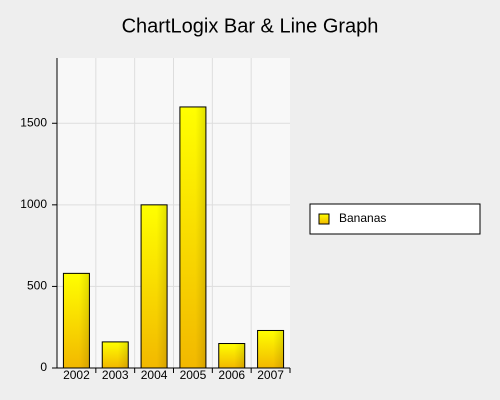 This screenshot has height=400, width=500. What do you see at coordinates (76, 375) in the screenshot?
I see `x-tick-label: 2002` at bounding box center [76, 375].